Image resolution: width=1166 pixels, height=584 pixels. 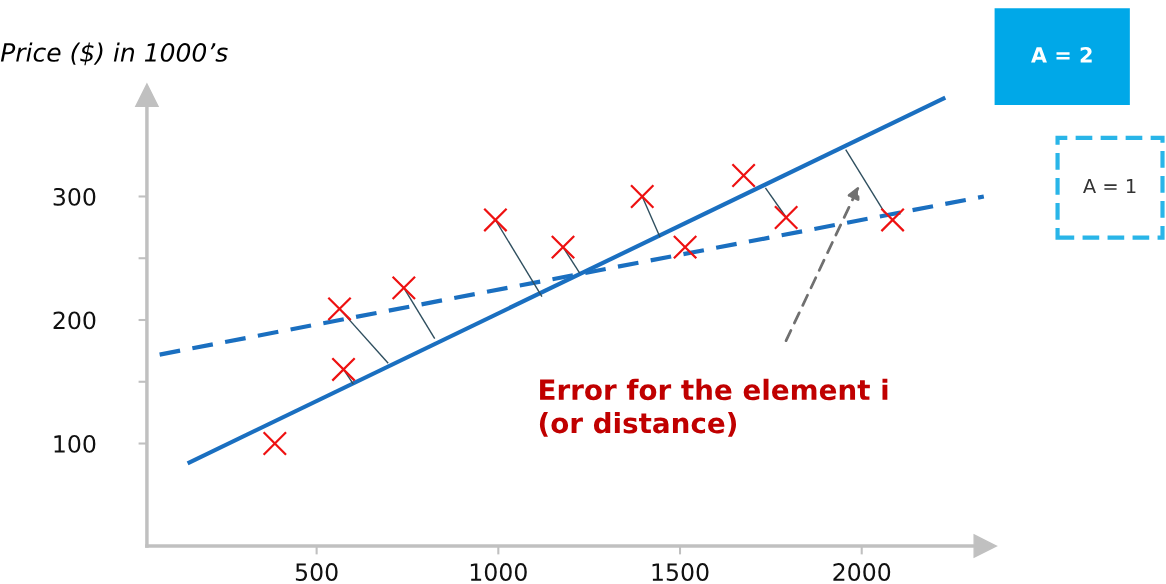 I want to click on y-tick-label: 200, so click(x=74, y=320).